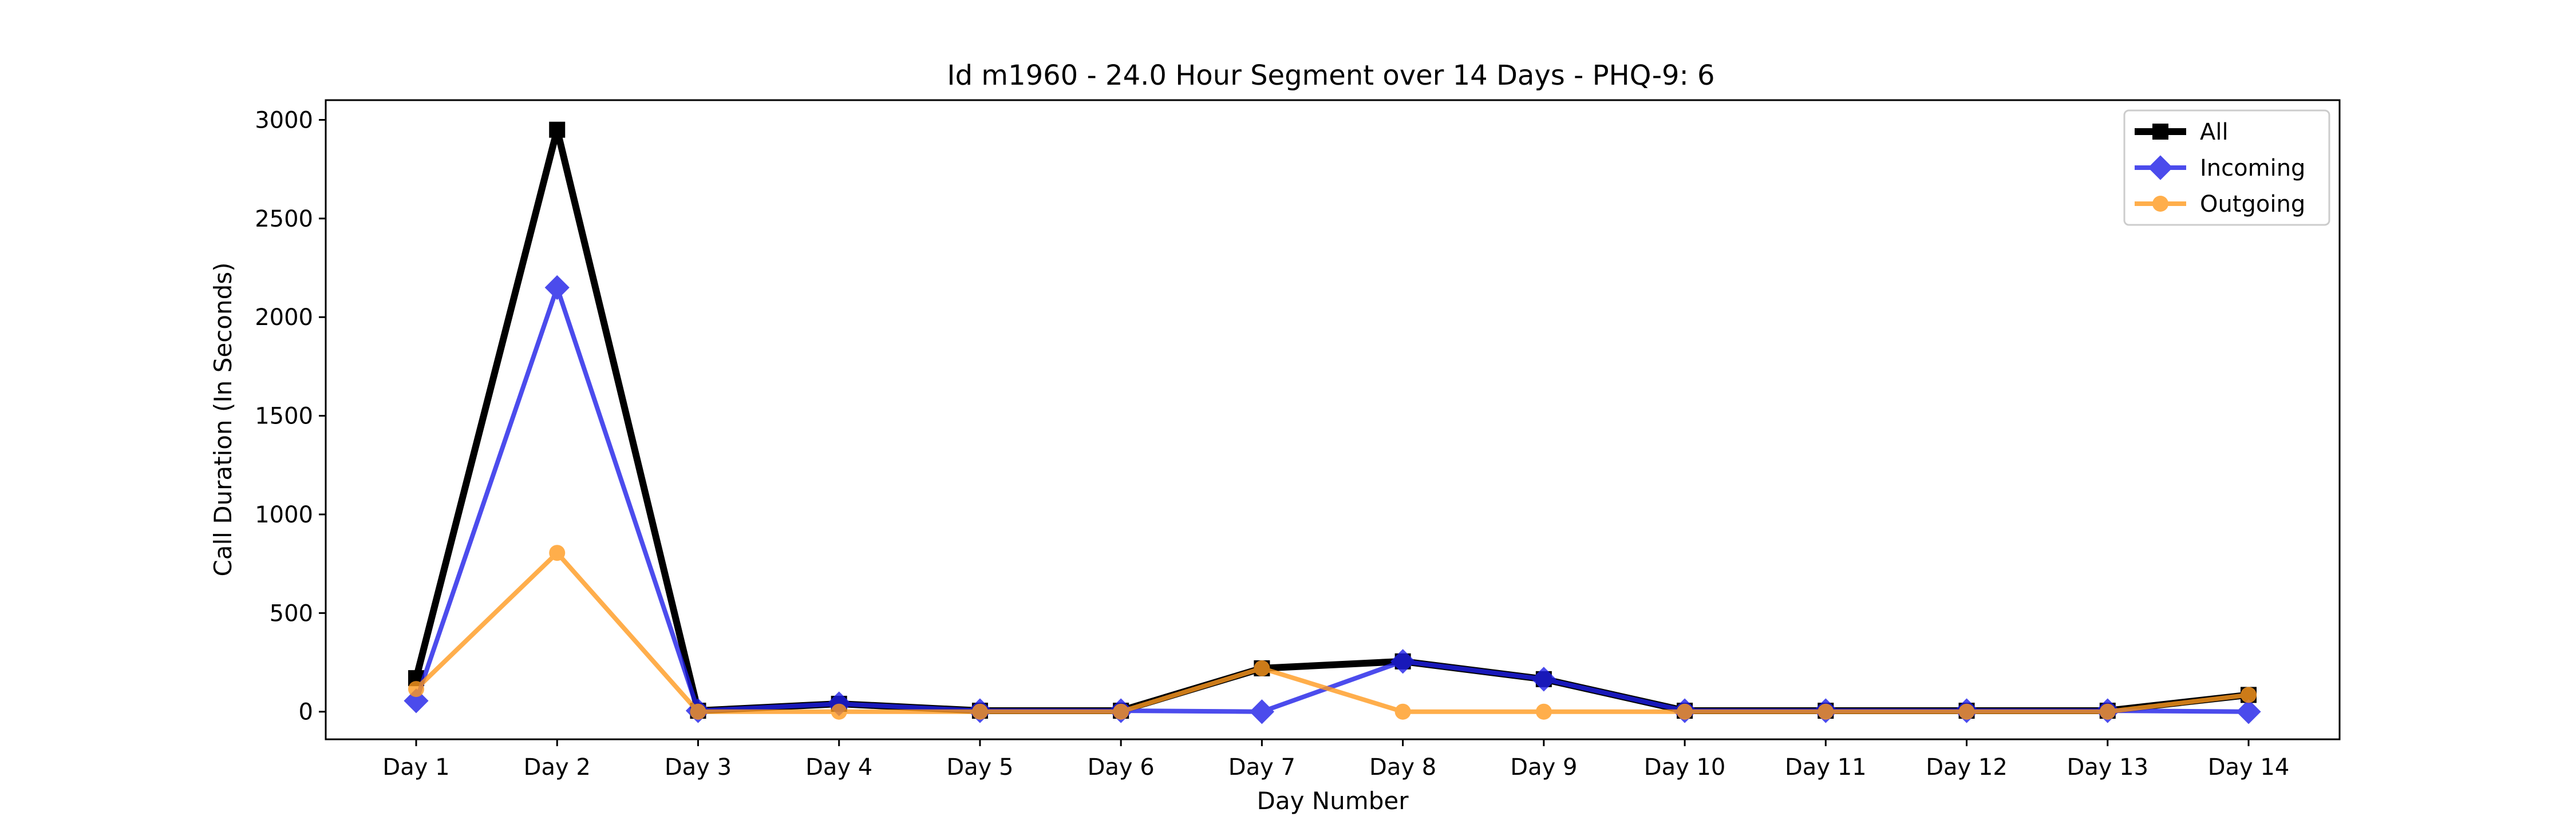 Image resolution: width=2576 pixels, height=824 pixels. What do you see at coordinates (2107, 767) in the screenshot?
I see `x-tick-label: Day 13` at bounding box center [2107, 767].